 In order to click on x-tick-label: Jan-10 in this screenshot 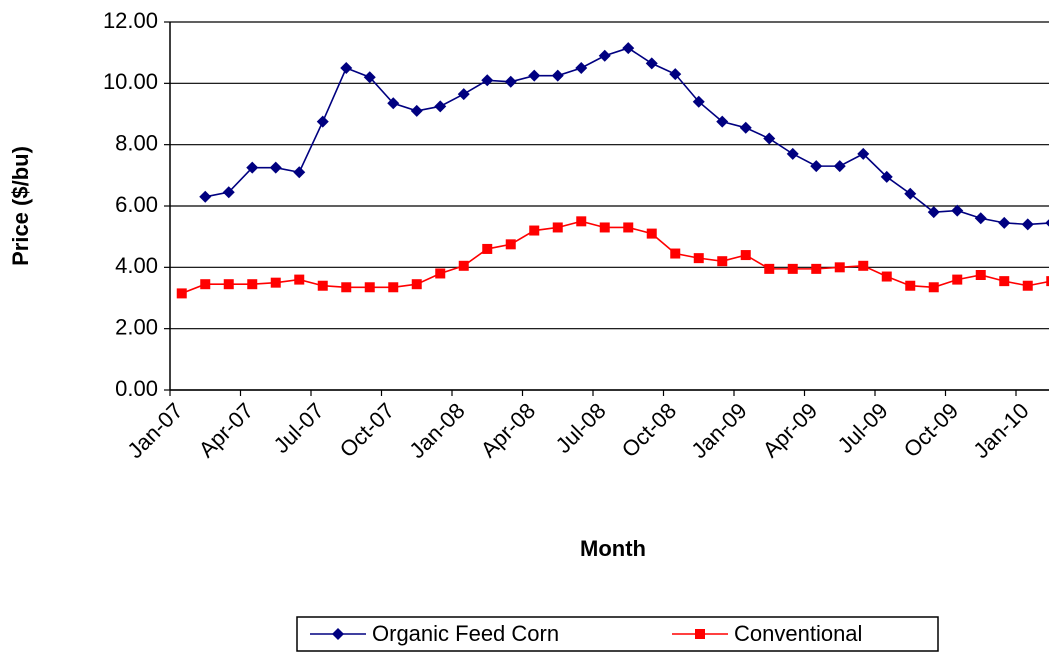, I will do `click(1000, 430)`.